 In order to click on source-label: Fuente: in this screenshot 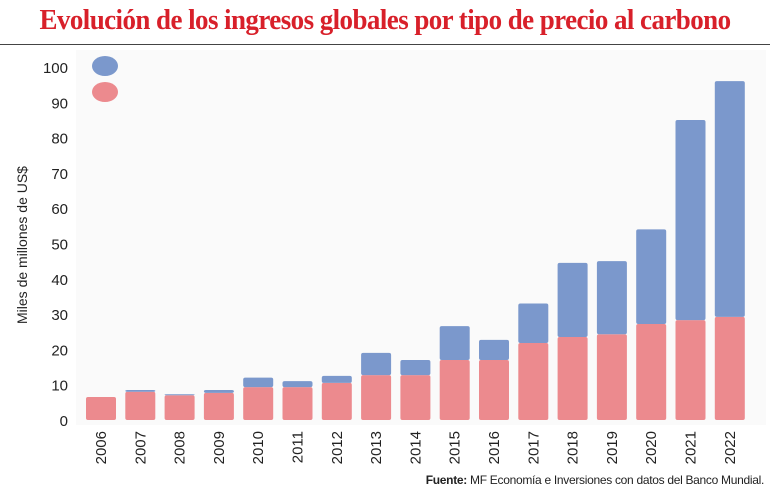, I will do `click(446, 480)`.